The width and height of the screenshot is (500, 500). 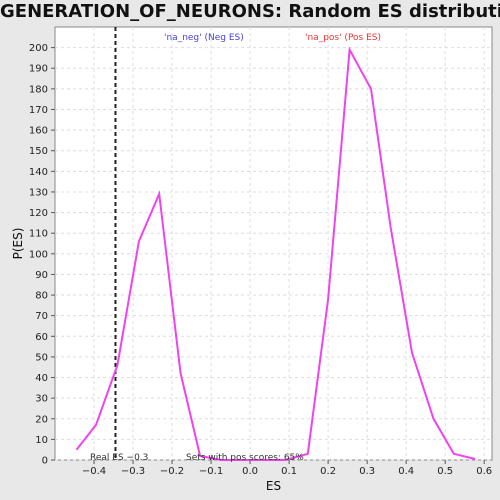 I want to click on y-axis-title: P(ES), so click(x=18, y=244).